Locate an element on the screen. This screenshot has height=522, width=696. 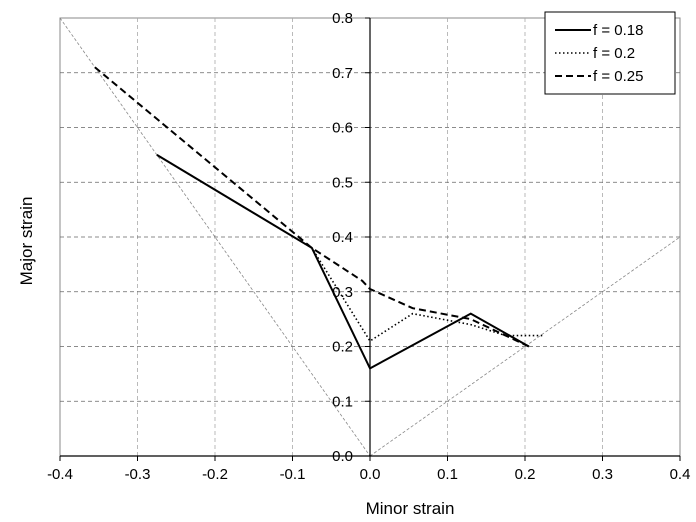
y-tick-label: 0.3 is located at coordinates (342, 292).